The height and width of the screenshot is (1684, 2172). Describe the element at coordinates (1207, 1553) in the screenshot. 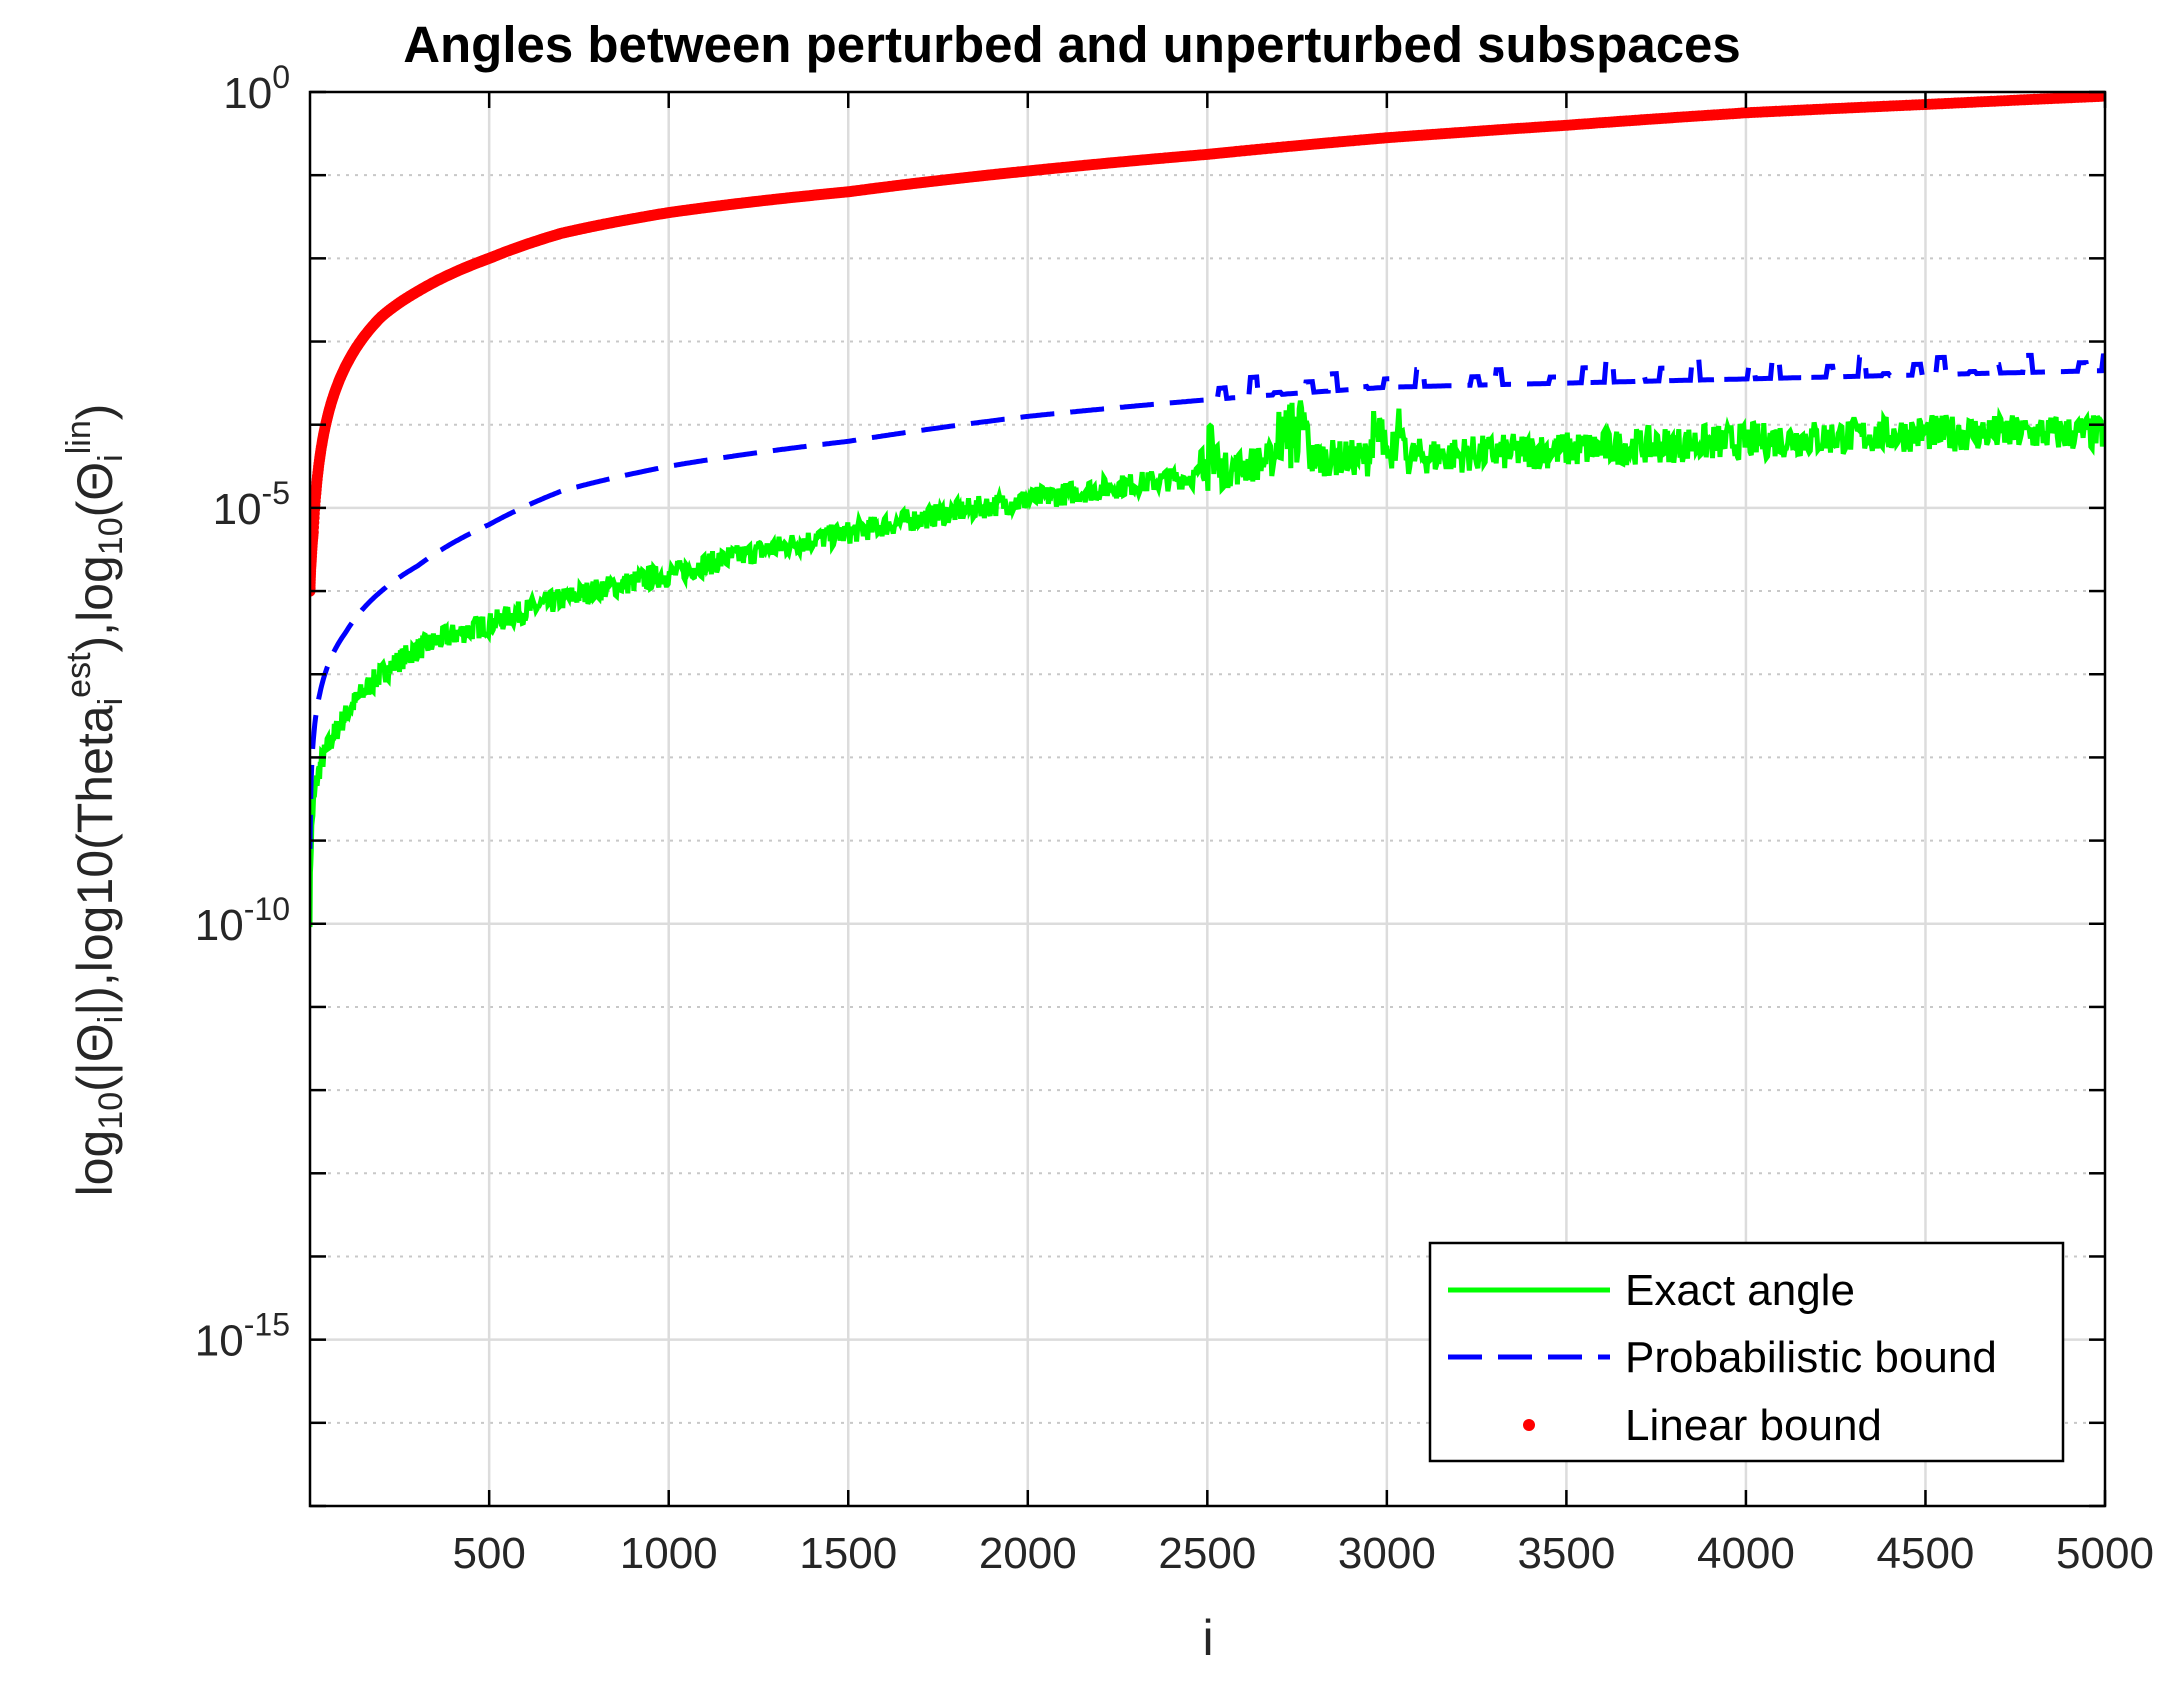

I see `x-tick-label: 2500` at that location.